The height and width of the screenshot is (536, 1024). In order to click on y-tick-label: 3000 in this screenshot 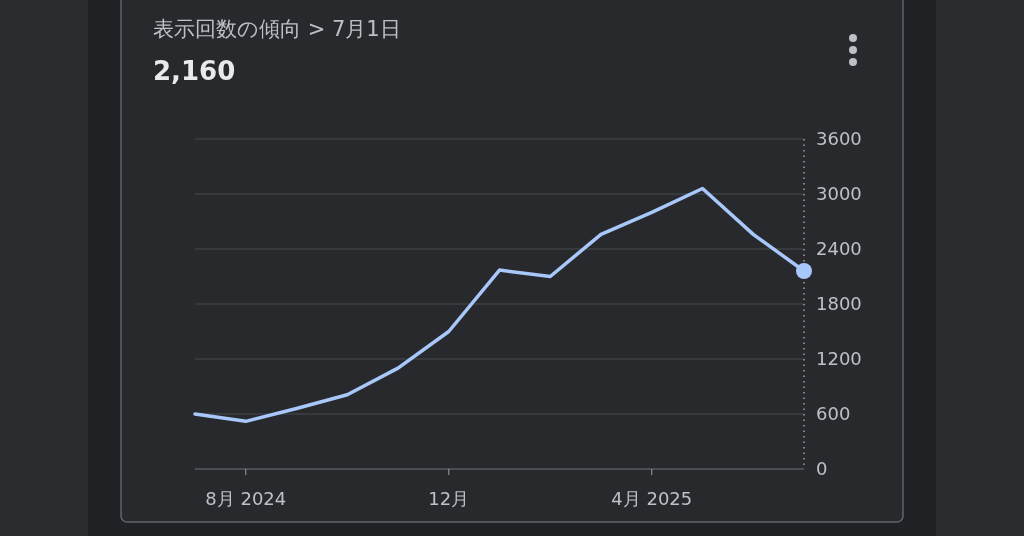, I will do `click(839, 194)`.